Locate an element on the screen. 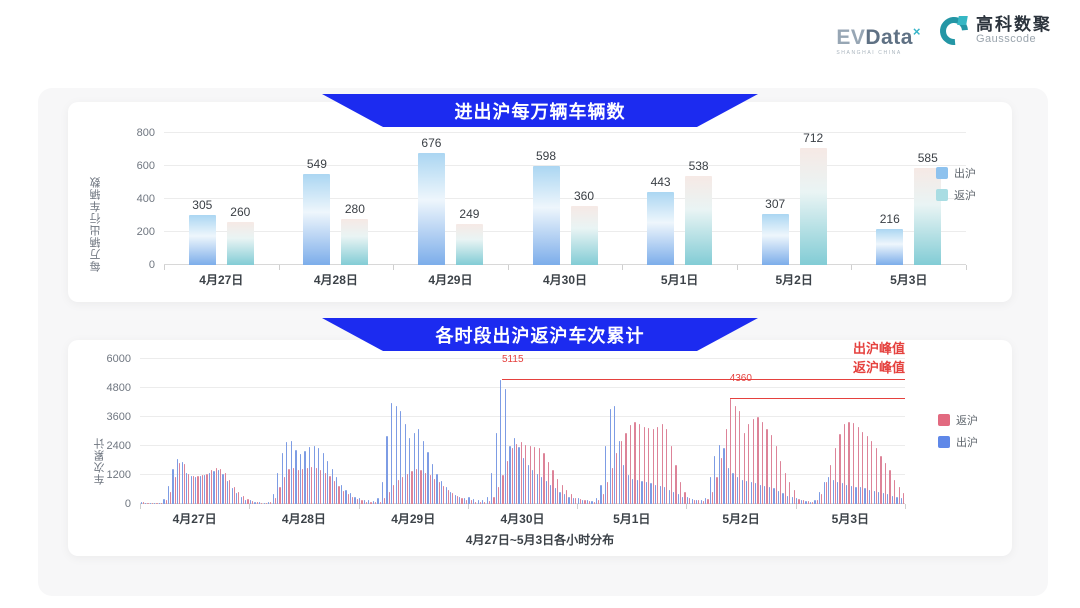 Image resolution: width=1080 pixels, height=608 pixels. top-chart-legend-item: 出沪 is located at coordinates (956, 173).